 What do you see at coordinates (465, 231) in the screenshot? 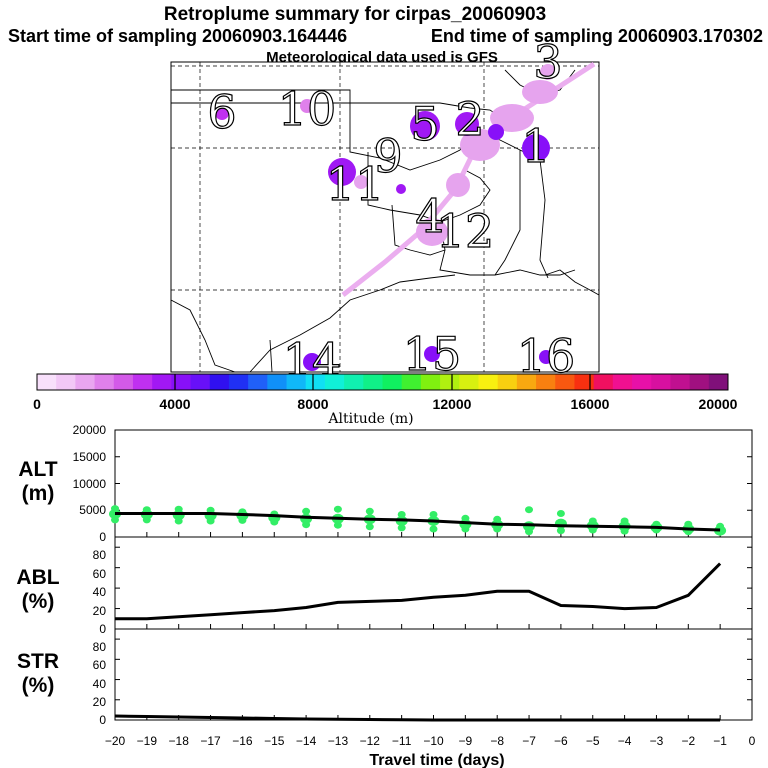
I see `day-label: 12` at bounding box center [465, 231].